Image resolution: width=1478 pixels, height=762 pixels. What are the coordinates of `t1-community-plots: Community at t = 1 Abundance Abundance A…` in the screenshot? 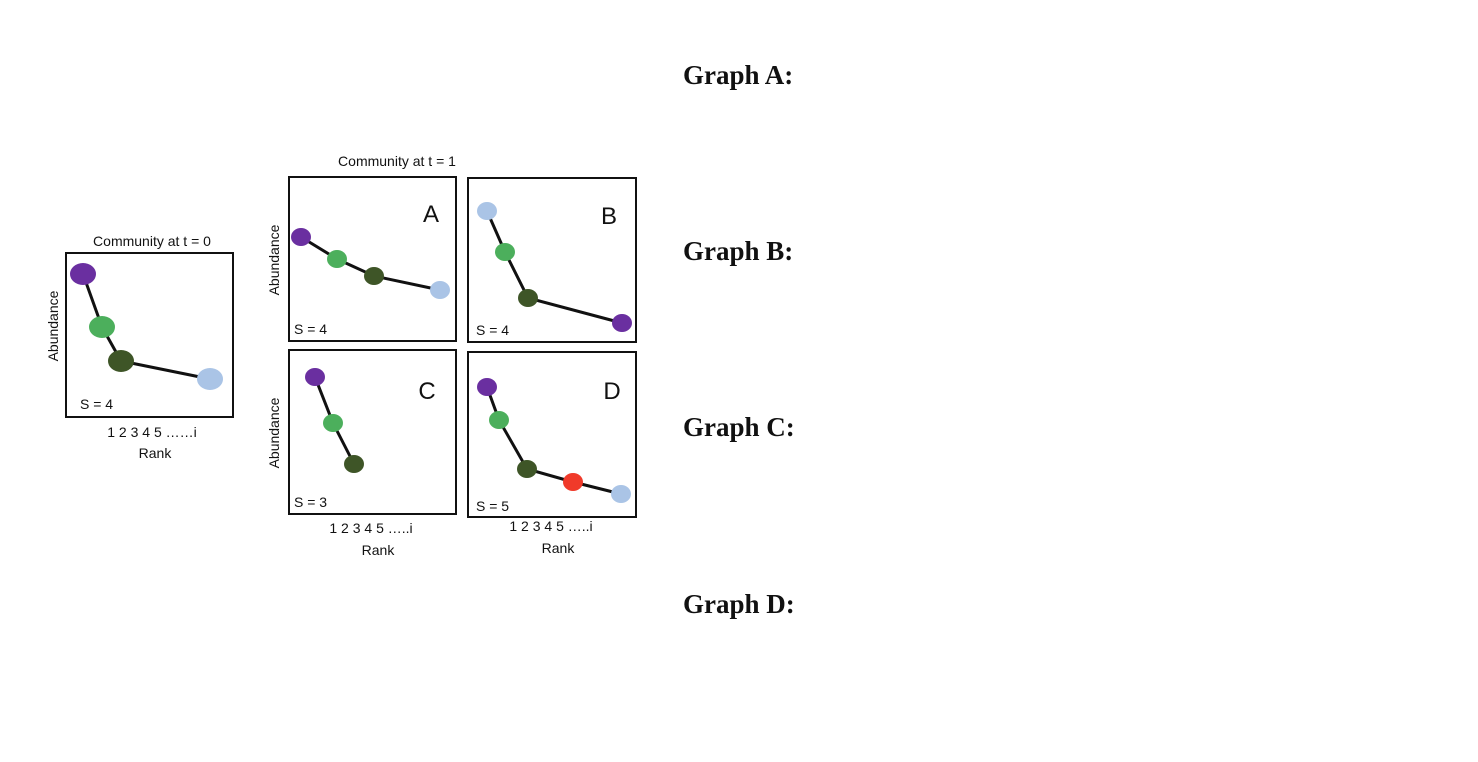 It's located at (451, 355).